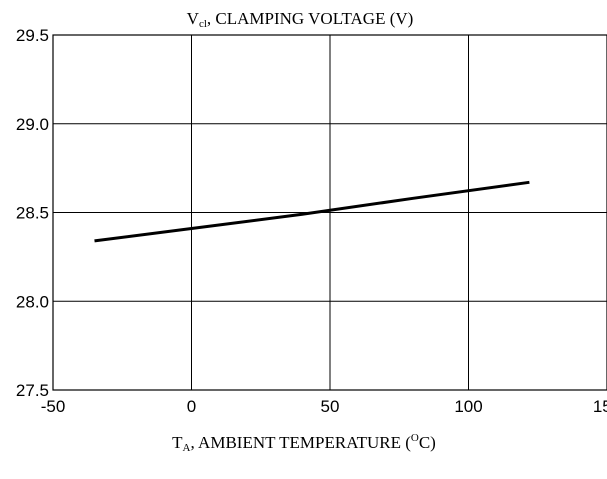 This screenshot has width=607, height=479. Describe the element at coordinates (193, 18) in the screenshot. I see `chart-title-main: V` at that location.